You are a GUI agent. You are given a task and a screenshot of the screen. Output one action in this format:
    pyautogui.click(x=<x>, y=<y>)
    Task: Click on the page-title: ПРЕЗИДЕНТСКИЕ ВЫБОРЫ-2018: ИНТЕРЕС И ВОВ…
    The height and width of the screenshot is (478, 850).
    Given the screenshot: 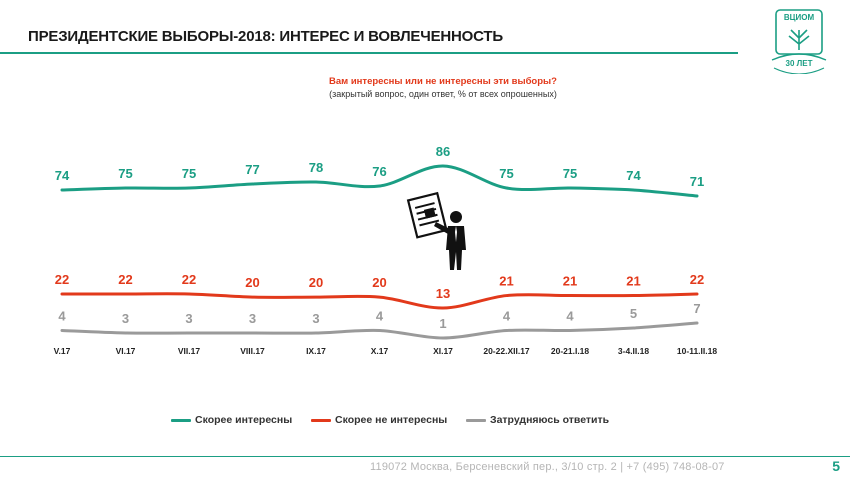 What is the action you would take?
    pyautogui.click(x=265, y=36)
    